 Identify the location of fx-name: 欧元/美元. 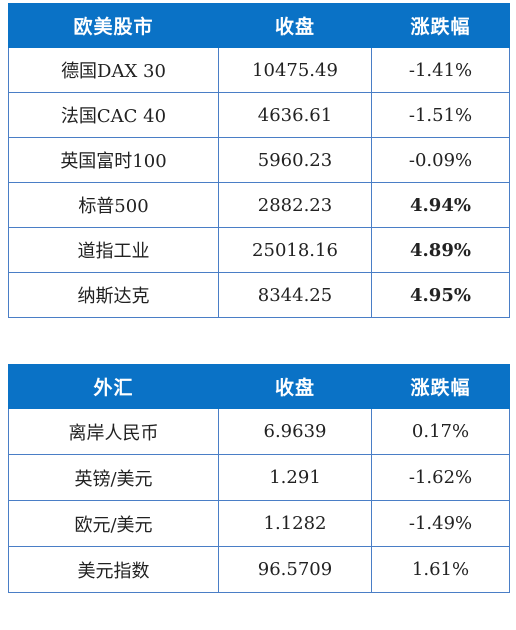
(113, 523).